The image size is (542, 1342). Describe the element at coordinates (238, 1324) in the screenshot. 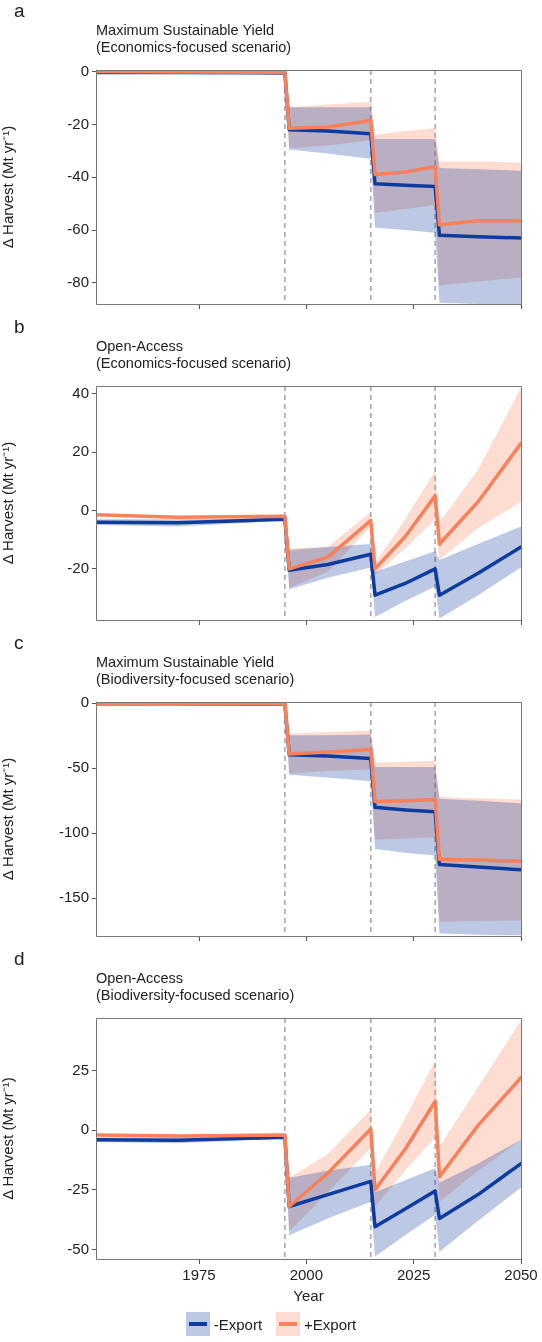

I see `legend-label: -Export` at that location.